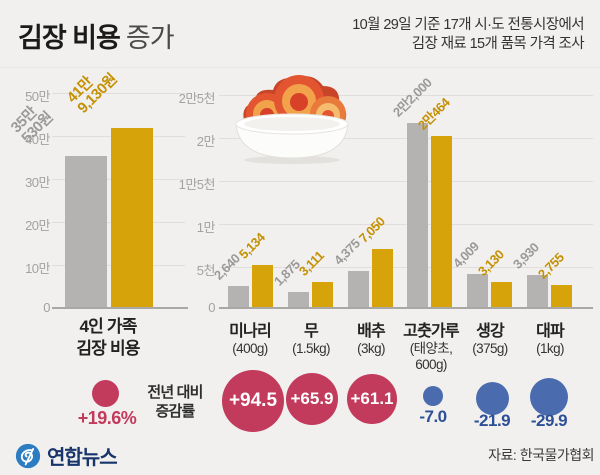  Describe the element at coordinates (105, 393) in the screenshot. I see `legend-increase-circle` at that location.